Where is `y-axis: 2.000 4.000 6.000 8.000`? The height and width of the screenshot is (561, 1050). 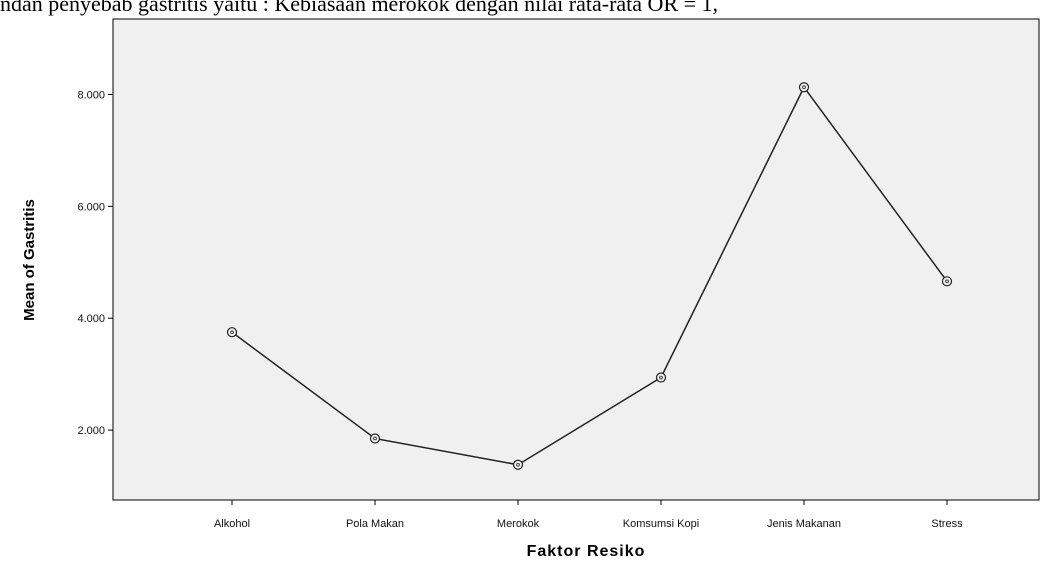 y-axis: 2.000 4.000 6.000 8.000 is located at coordinates (95, 263).